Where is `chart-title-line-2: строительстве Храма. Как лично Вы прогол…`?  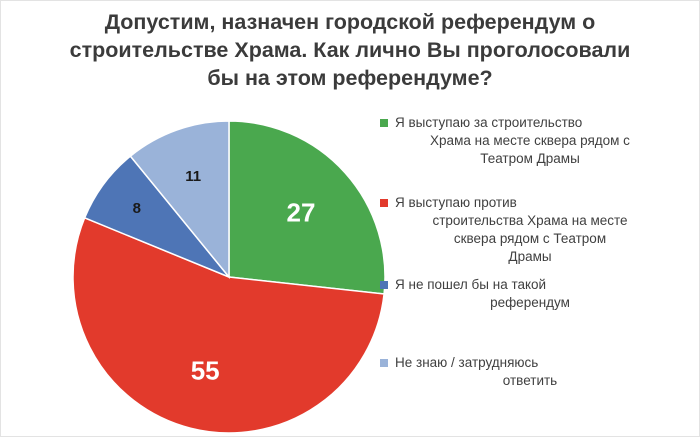 chart-title-line-2: строительстве Храма. Как лично Вы прогол… is located at coordinates (350, 50).